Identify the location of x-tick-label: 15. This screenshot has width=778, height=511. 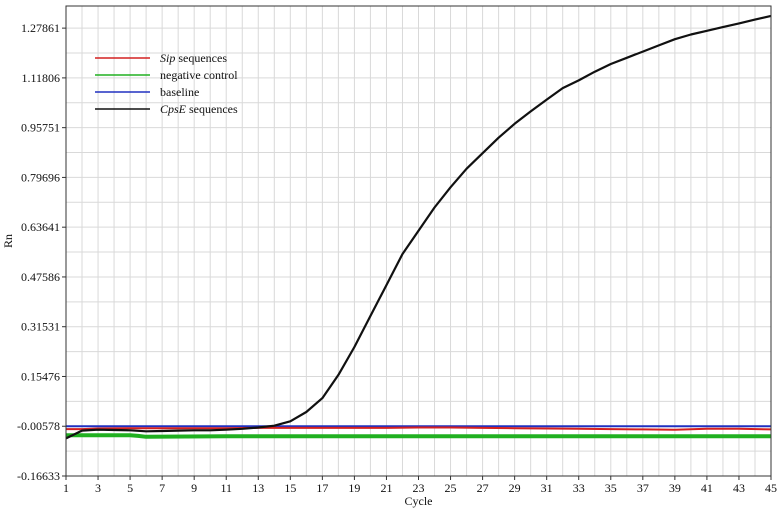
(290, 488).